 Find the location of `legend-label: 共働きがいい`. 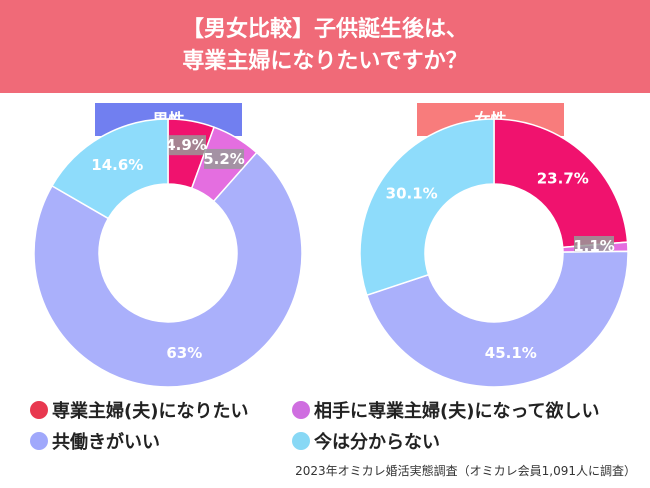

legend-label: 共働きがいい is located at coordinates (106, 442).